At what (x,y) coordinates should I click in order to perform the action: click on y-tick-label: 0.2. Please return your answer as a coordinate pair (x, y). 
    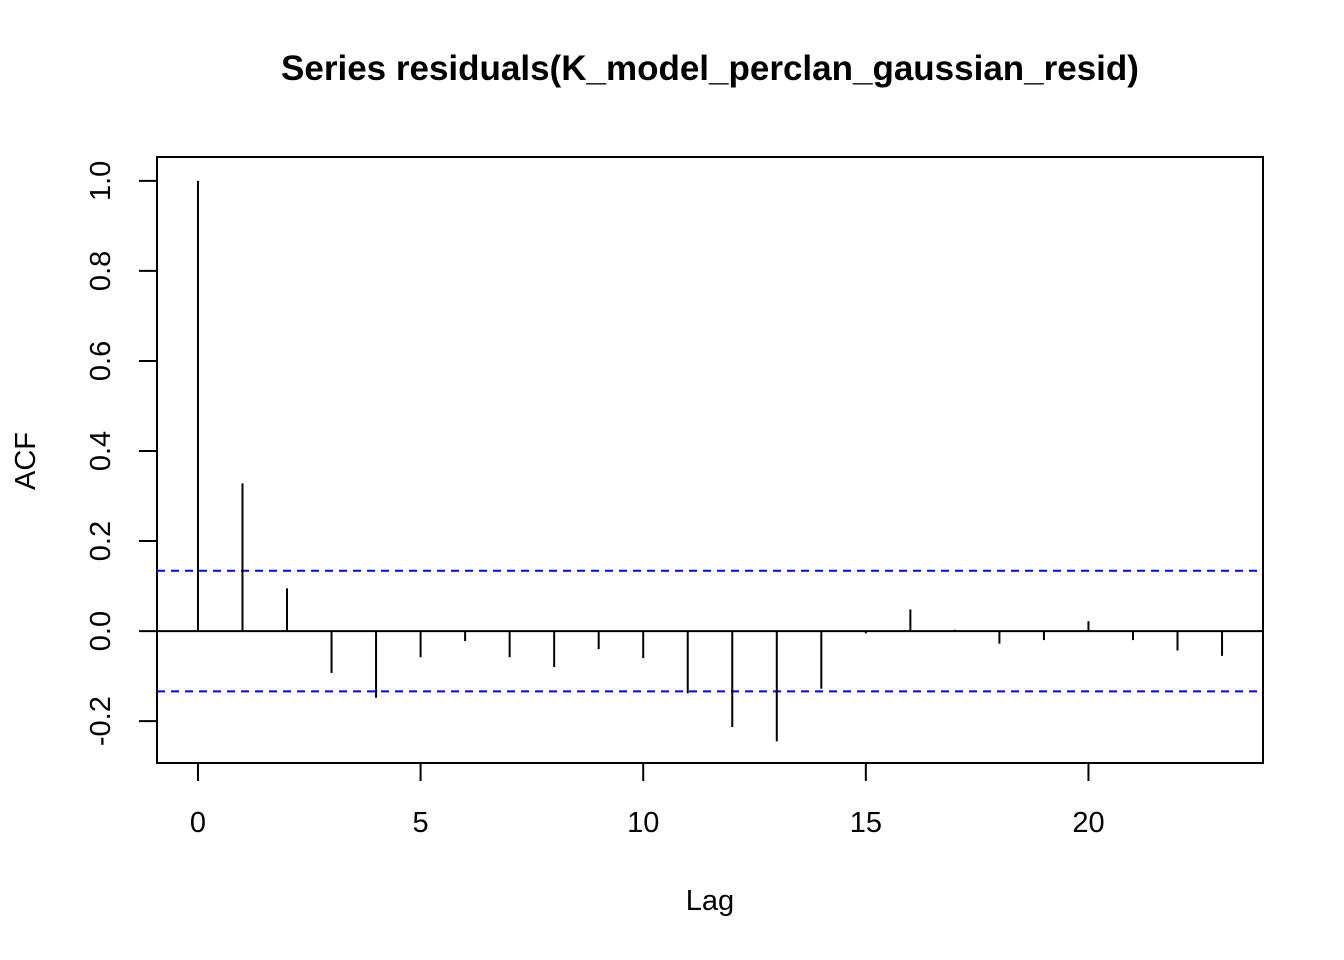
    Looking at the image, I should click on (101, 541).